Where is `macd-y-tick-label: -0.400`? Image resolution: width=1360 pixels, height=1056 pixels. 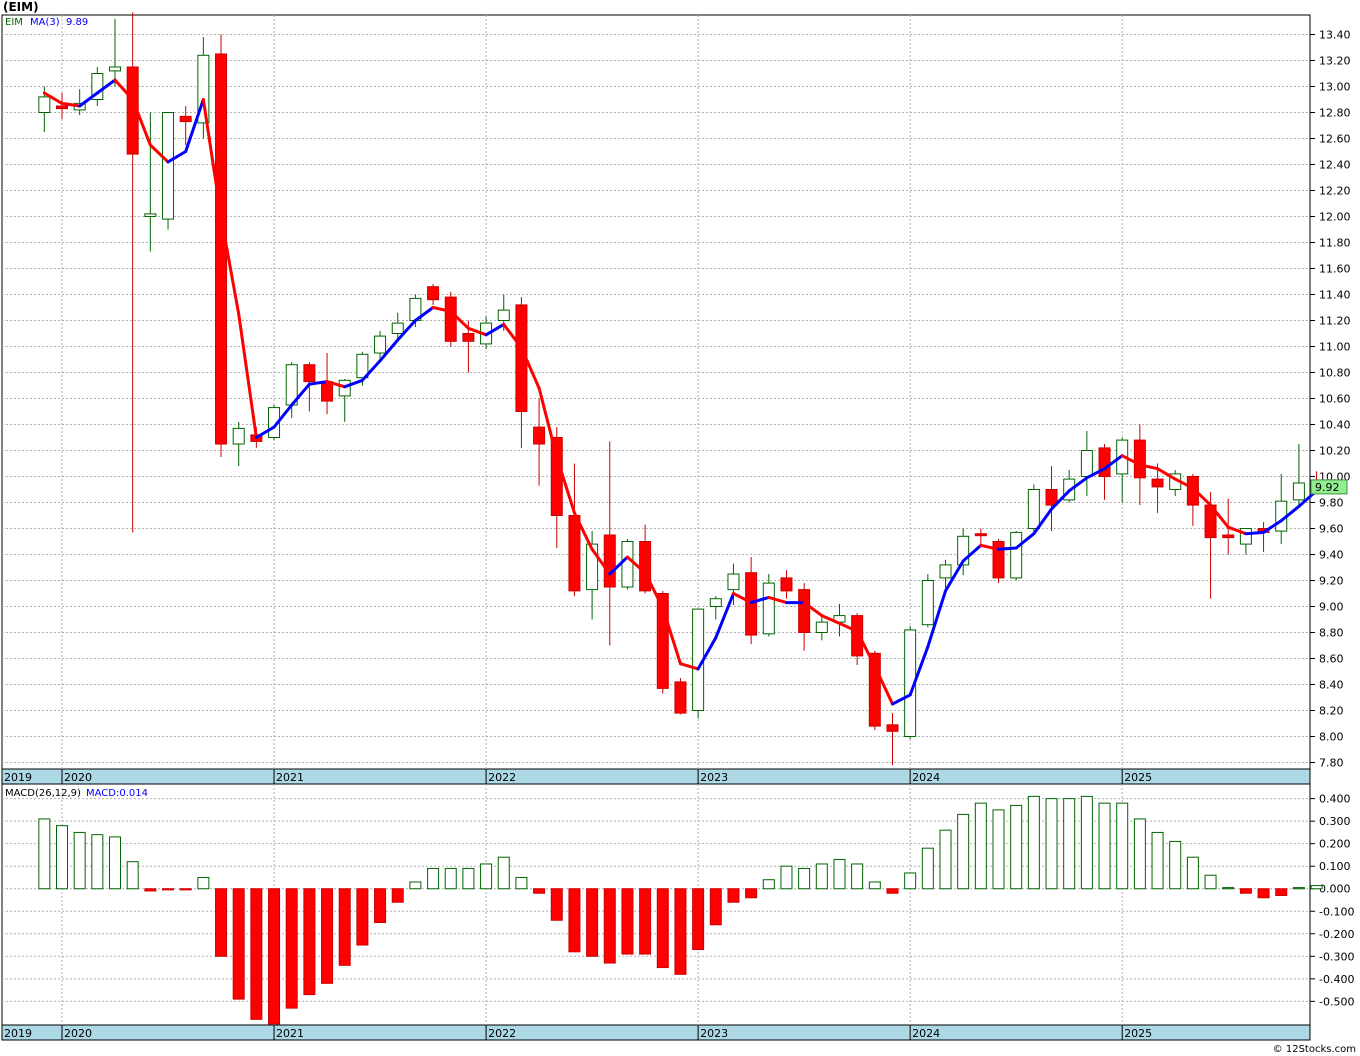
macd-y-tick-label: -0.400 is located at coordinates (1336, 979).